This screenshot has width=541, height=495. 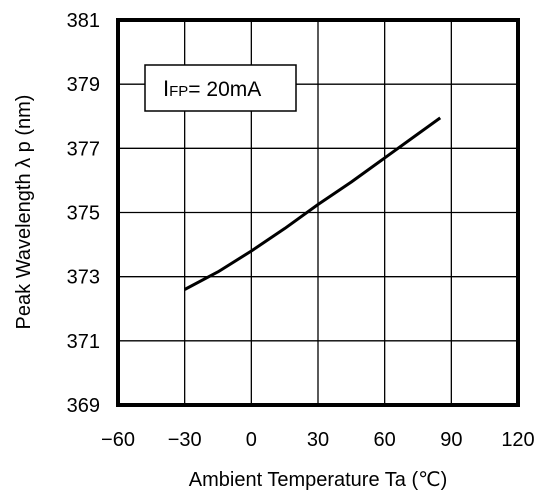 What do you see at coordinates (385, 440) in the screenshot?
I see `x-tick-label: 60` at bounding box center [385, 440].